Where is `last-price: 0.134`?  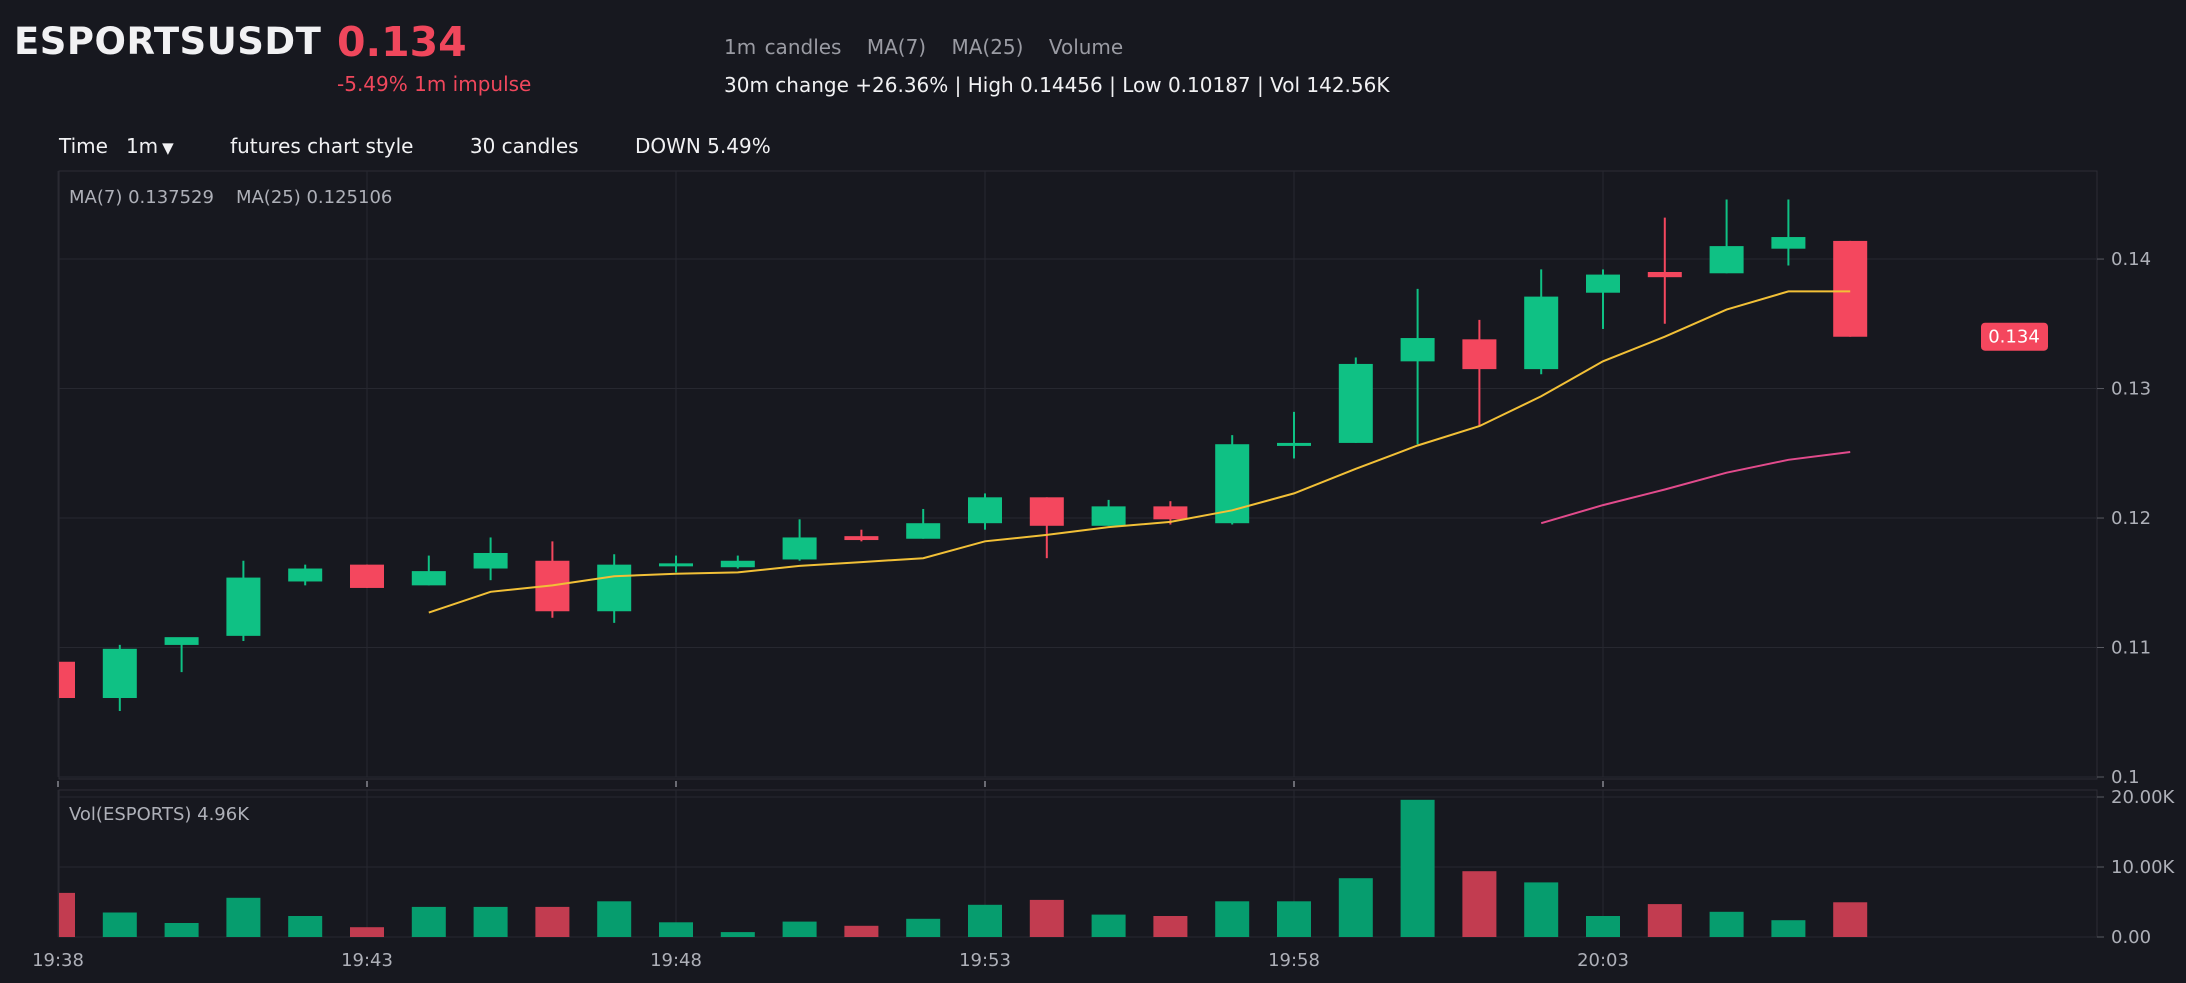
last-price: 0.134 is located at coordinates (402, 42).